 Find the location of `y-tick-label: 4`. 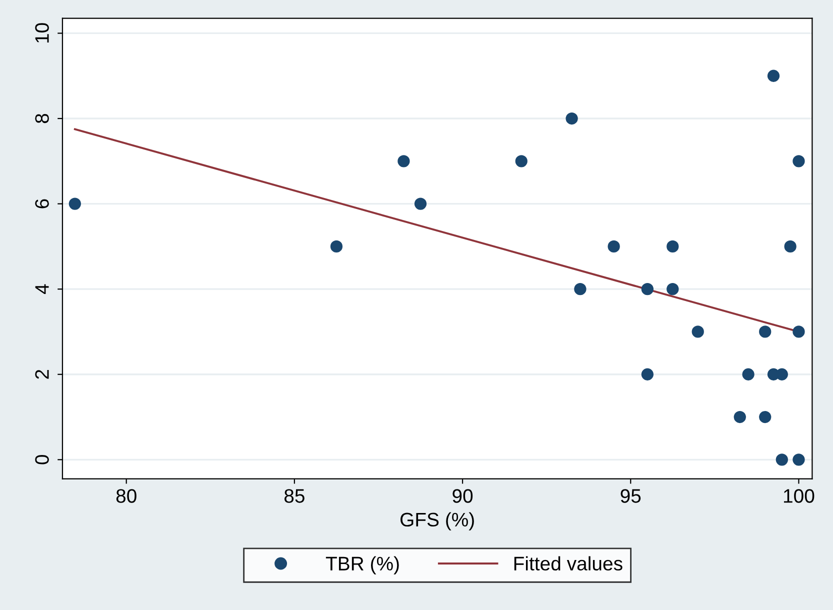

y-tick-label: 4 is located at coordinates (42, 289).